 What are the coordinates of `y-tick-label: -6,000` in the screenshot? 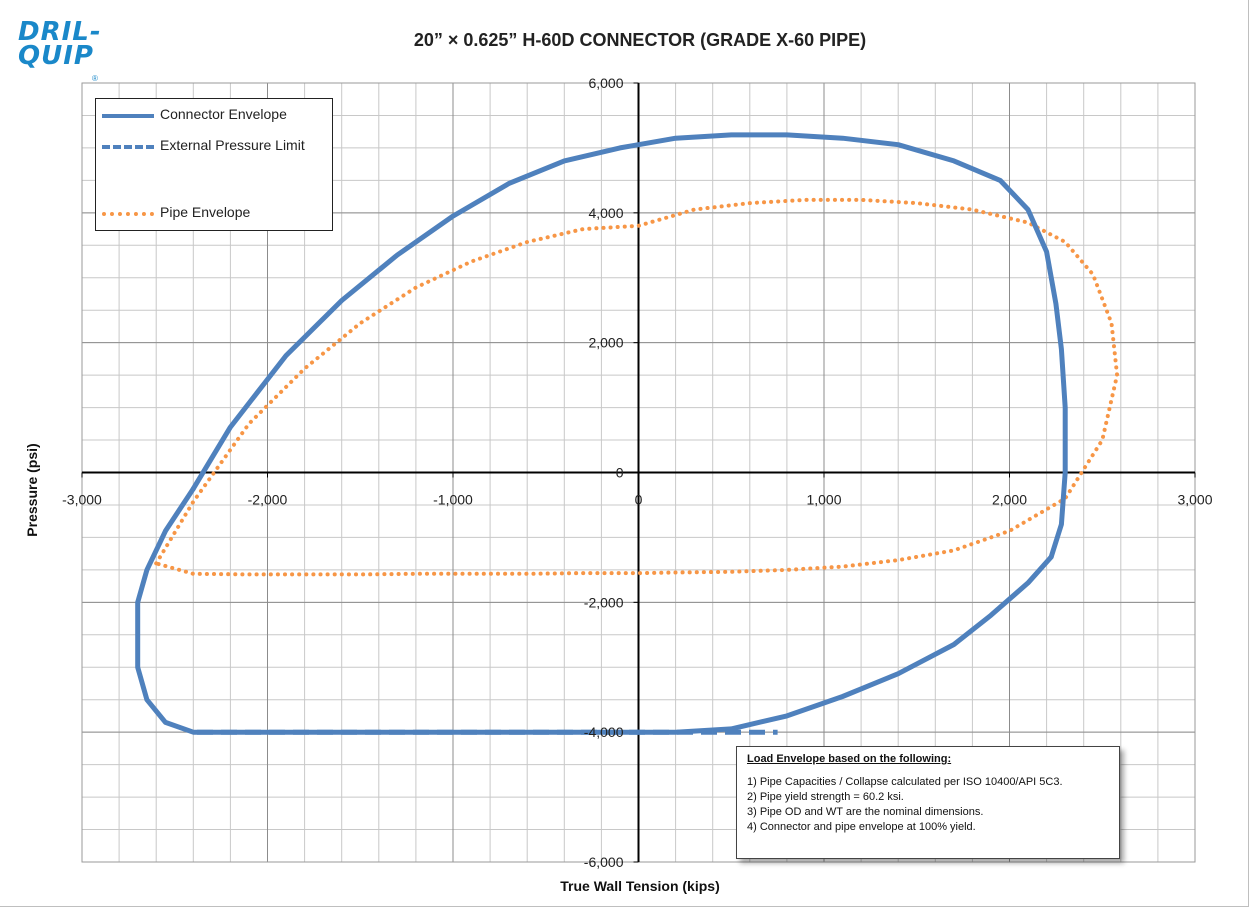 It's located at (604, 862).